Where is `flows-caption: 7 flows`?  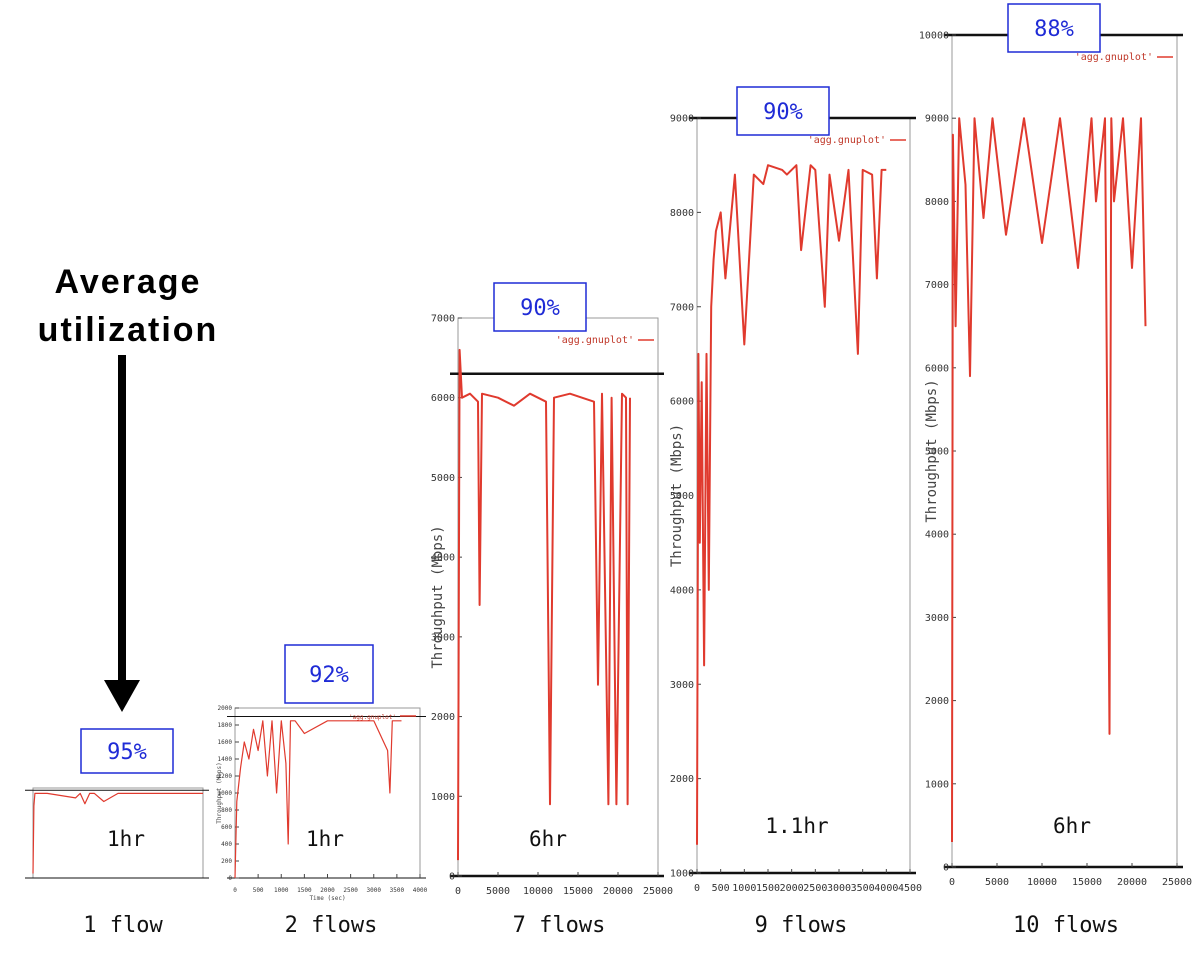 flows-caption: 7 flows is located at coordinates (559, 925).